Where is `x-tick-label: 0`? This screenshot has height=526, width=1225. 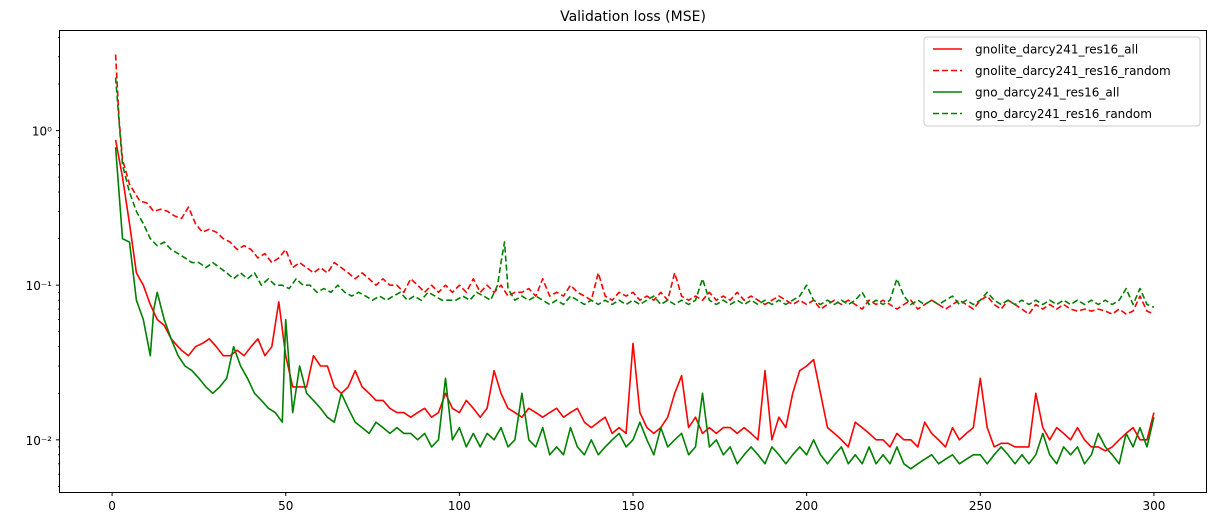 x-tick-label: 0 is located at coordinates (112, 506).